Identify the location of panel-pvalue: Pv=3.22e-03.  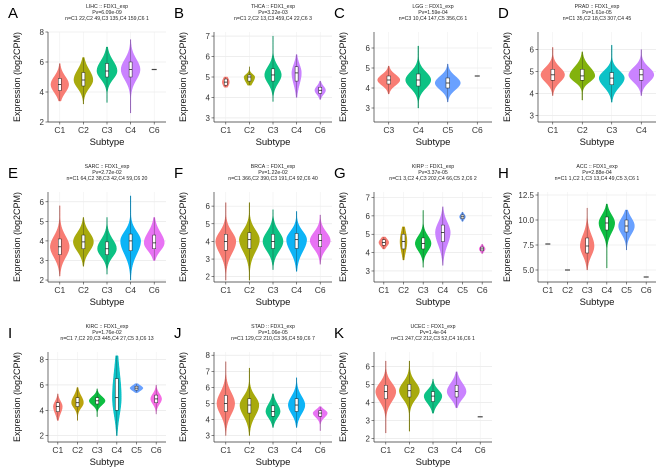
(273, 13).